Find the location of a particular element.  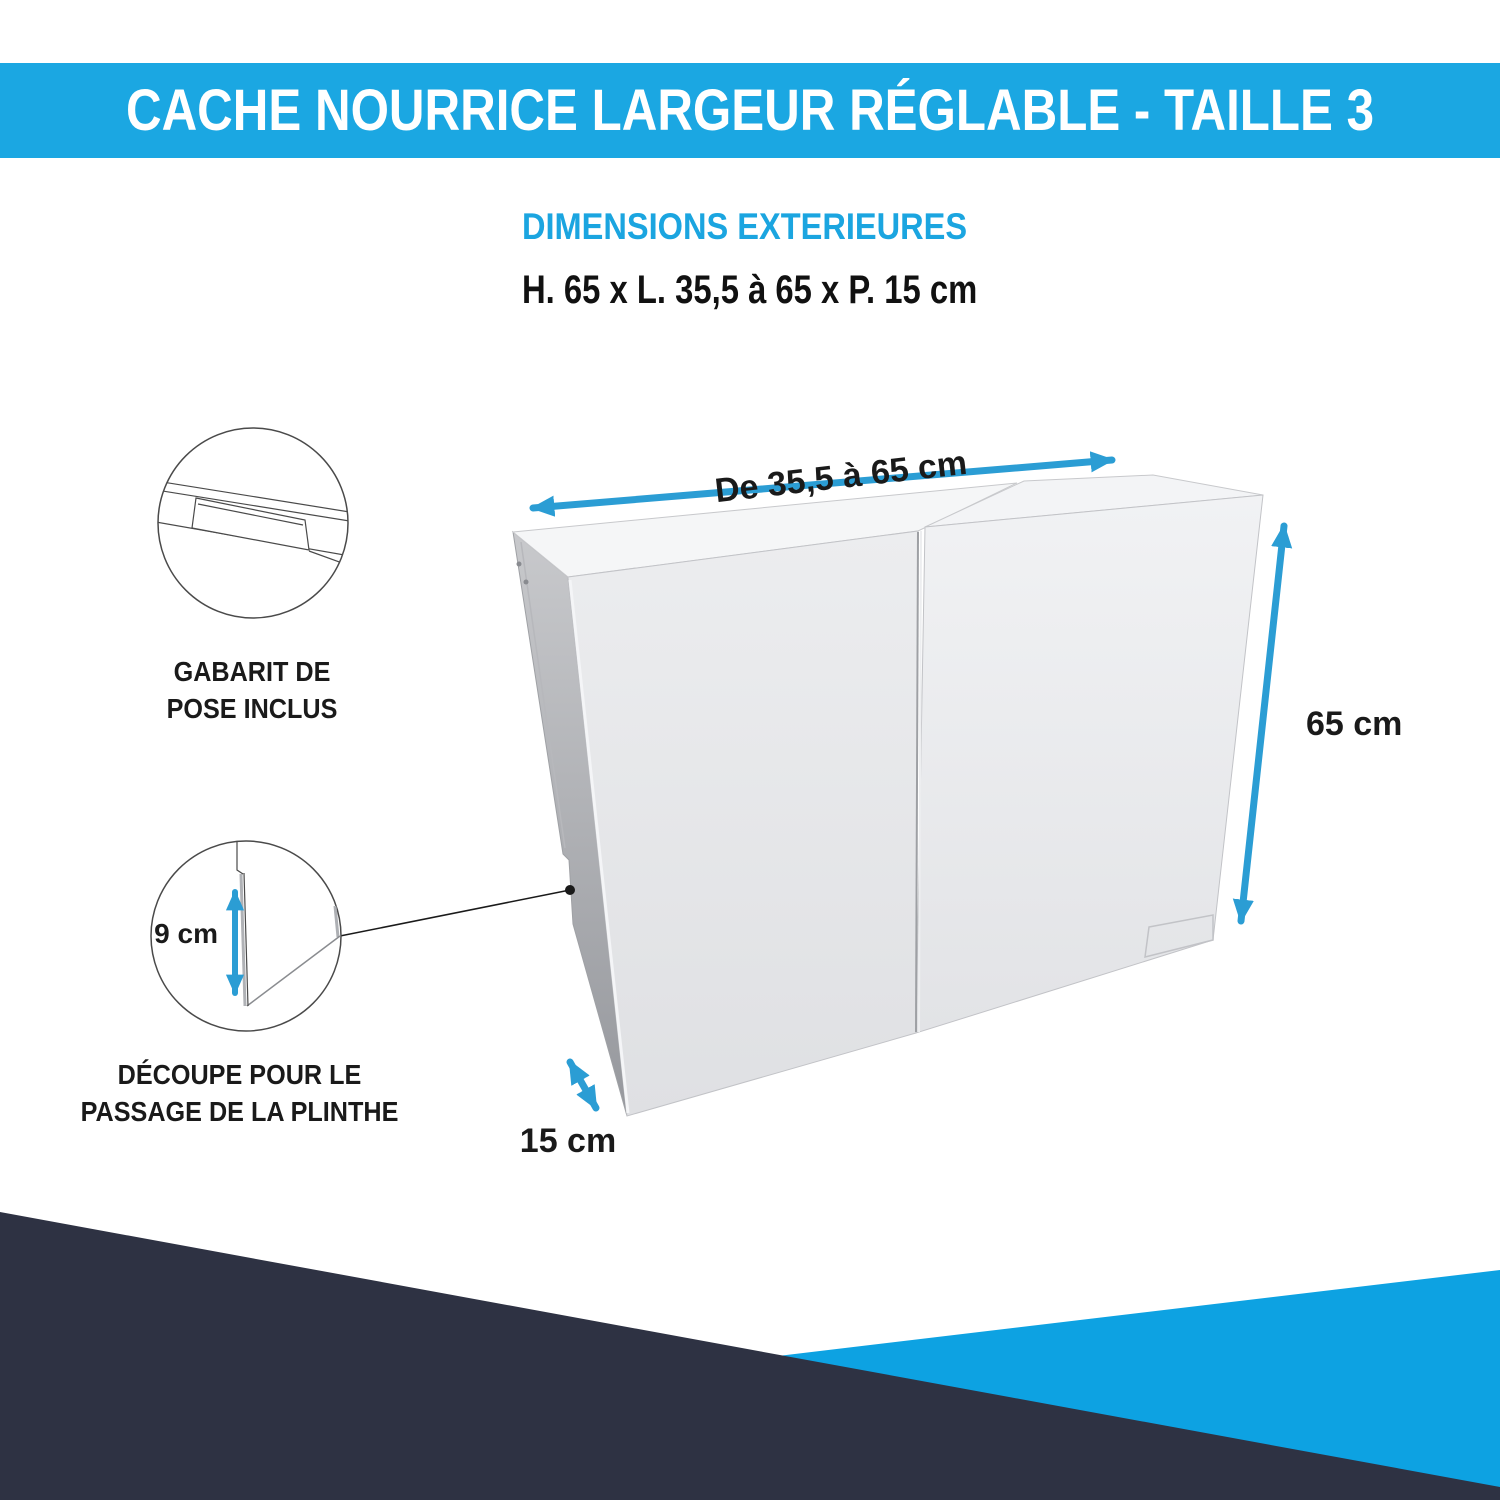

template-caption-line2: POSE INCLUS is located at coordinates (252, 708).